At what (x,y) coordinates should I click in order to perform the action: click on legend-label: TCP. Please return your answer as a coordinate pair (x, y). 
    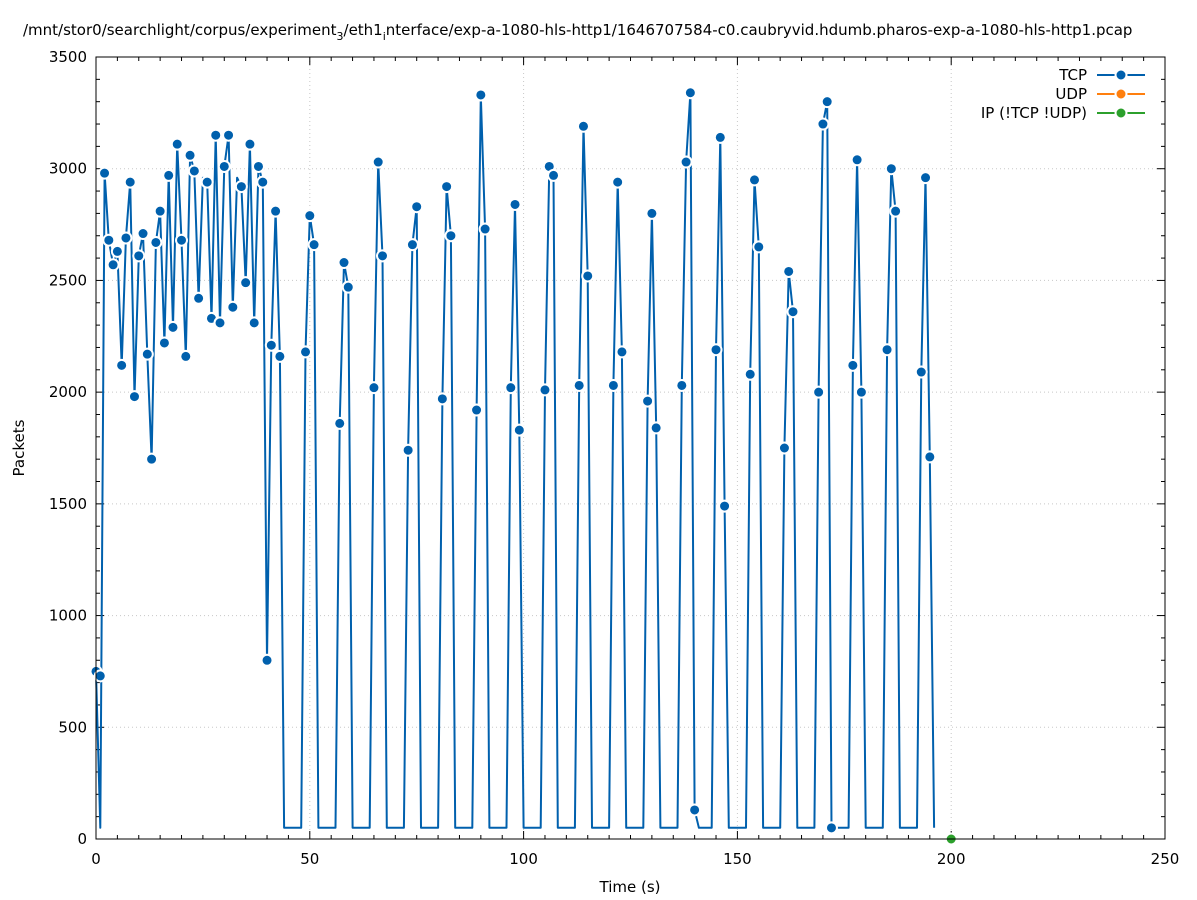
    Looking at the image, I should click on (1072, 75).